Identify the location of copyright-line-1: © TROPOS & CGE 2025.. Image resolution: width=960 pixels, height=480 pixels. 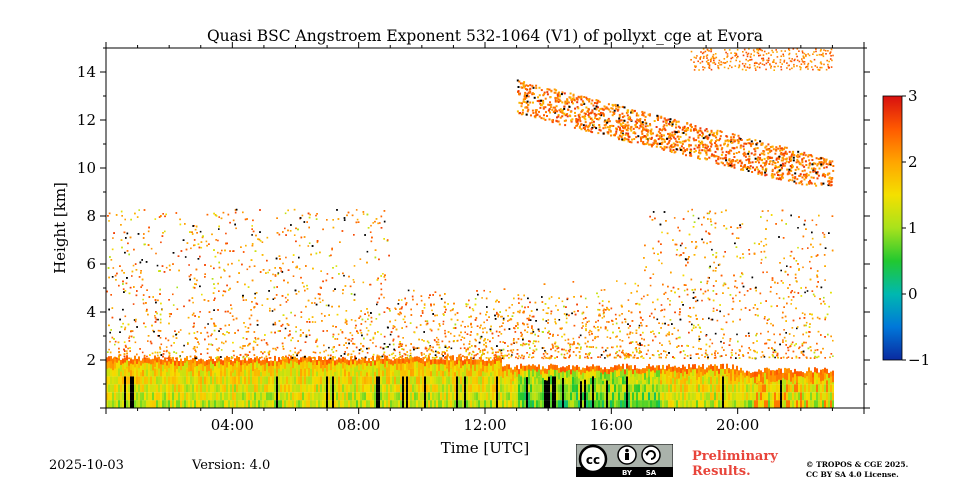
(857, 464).